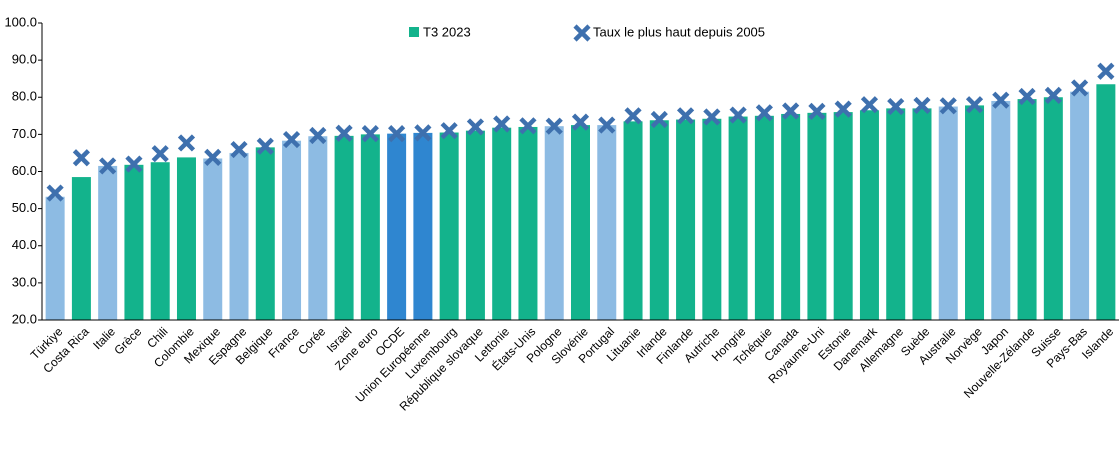  Describe the element at coordinates (679, 31) in the screenshot. I see `legend-label: Taux le plus haut depuis 2005` at that location.